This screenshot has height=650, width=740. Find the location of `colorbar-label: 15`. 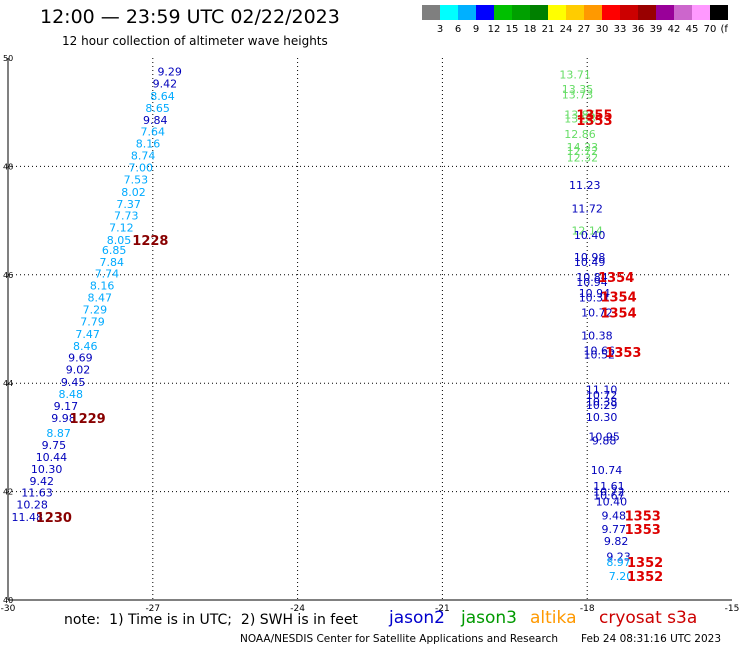

colorbar-label: 15 is located at coordinates (512, 29).